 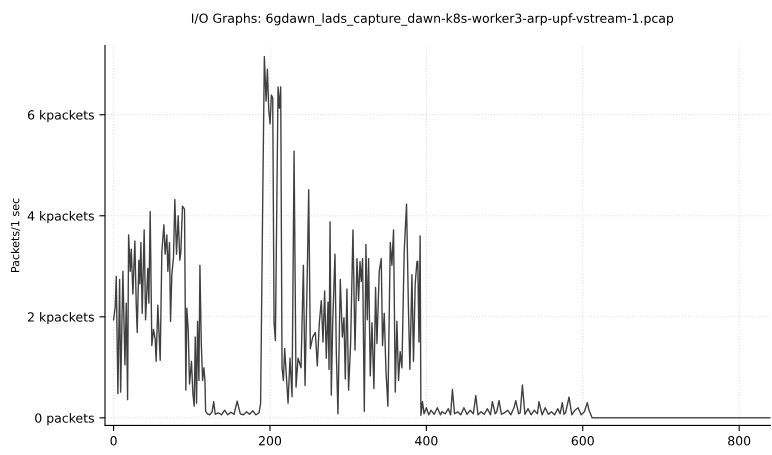 What do you see at coordinates (61, 116) in the screenshot?
I see `y-tick-label: 6 kpackets` at bounding box center [61, 116].